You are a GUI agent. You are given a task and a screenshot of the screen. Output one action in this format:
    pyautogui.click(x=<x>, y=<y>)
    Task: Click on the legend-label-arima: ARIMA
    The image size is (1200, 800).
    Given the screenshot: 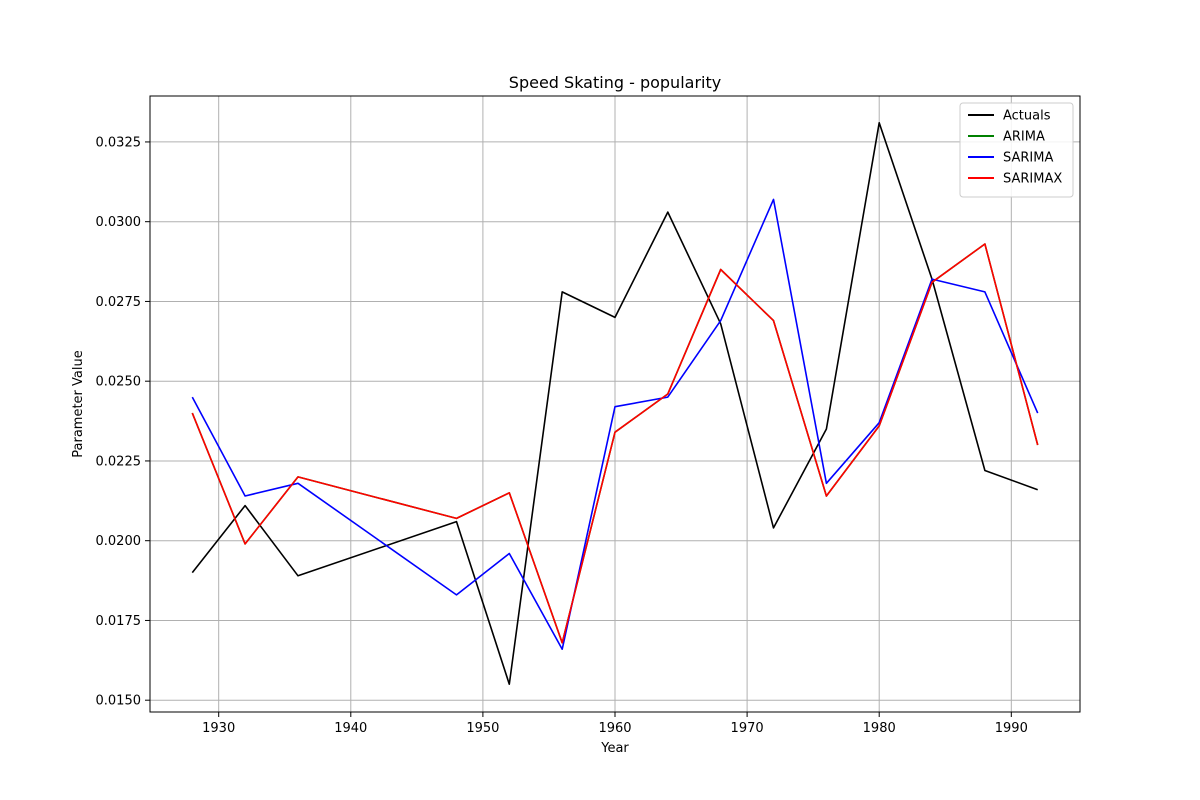 What is the action you would take?
    pyautogui.click(x=1024, y=137)
    